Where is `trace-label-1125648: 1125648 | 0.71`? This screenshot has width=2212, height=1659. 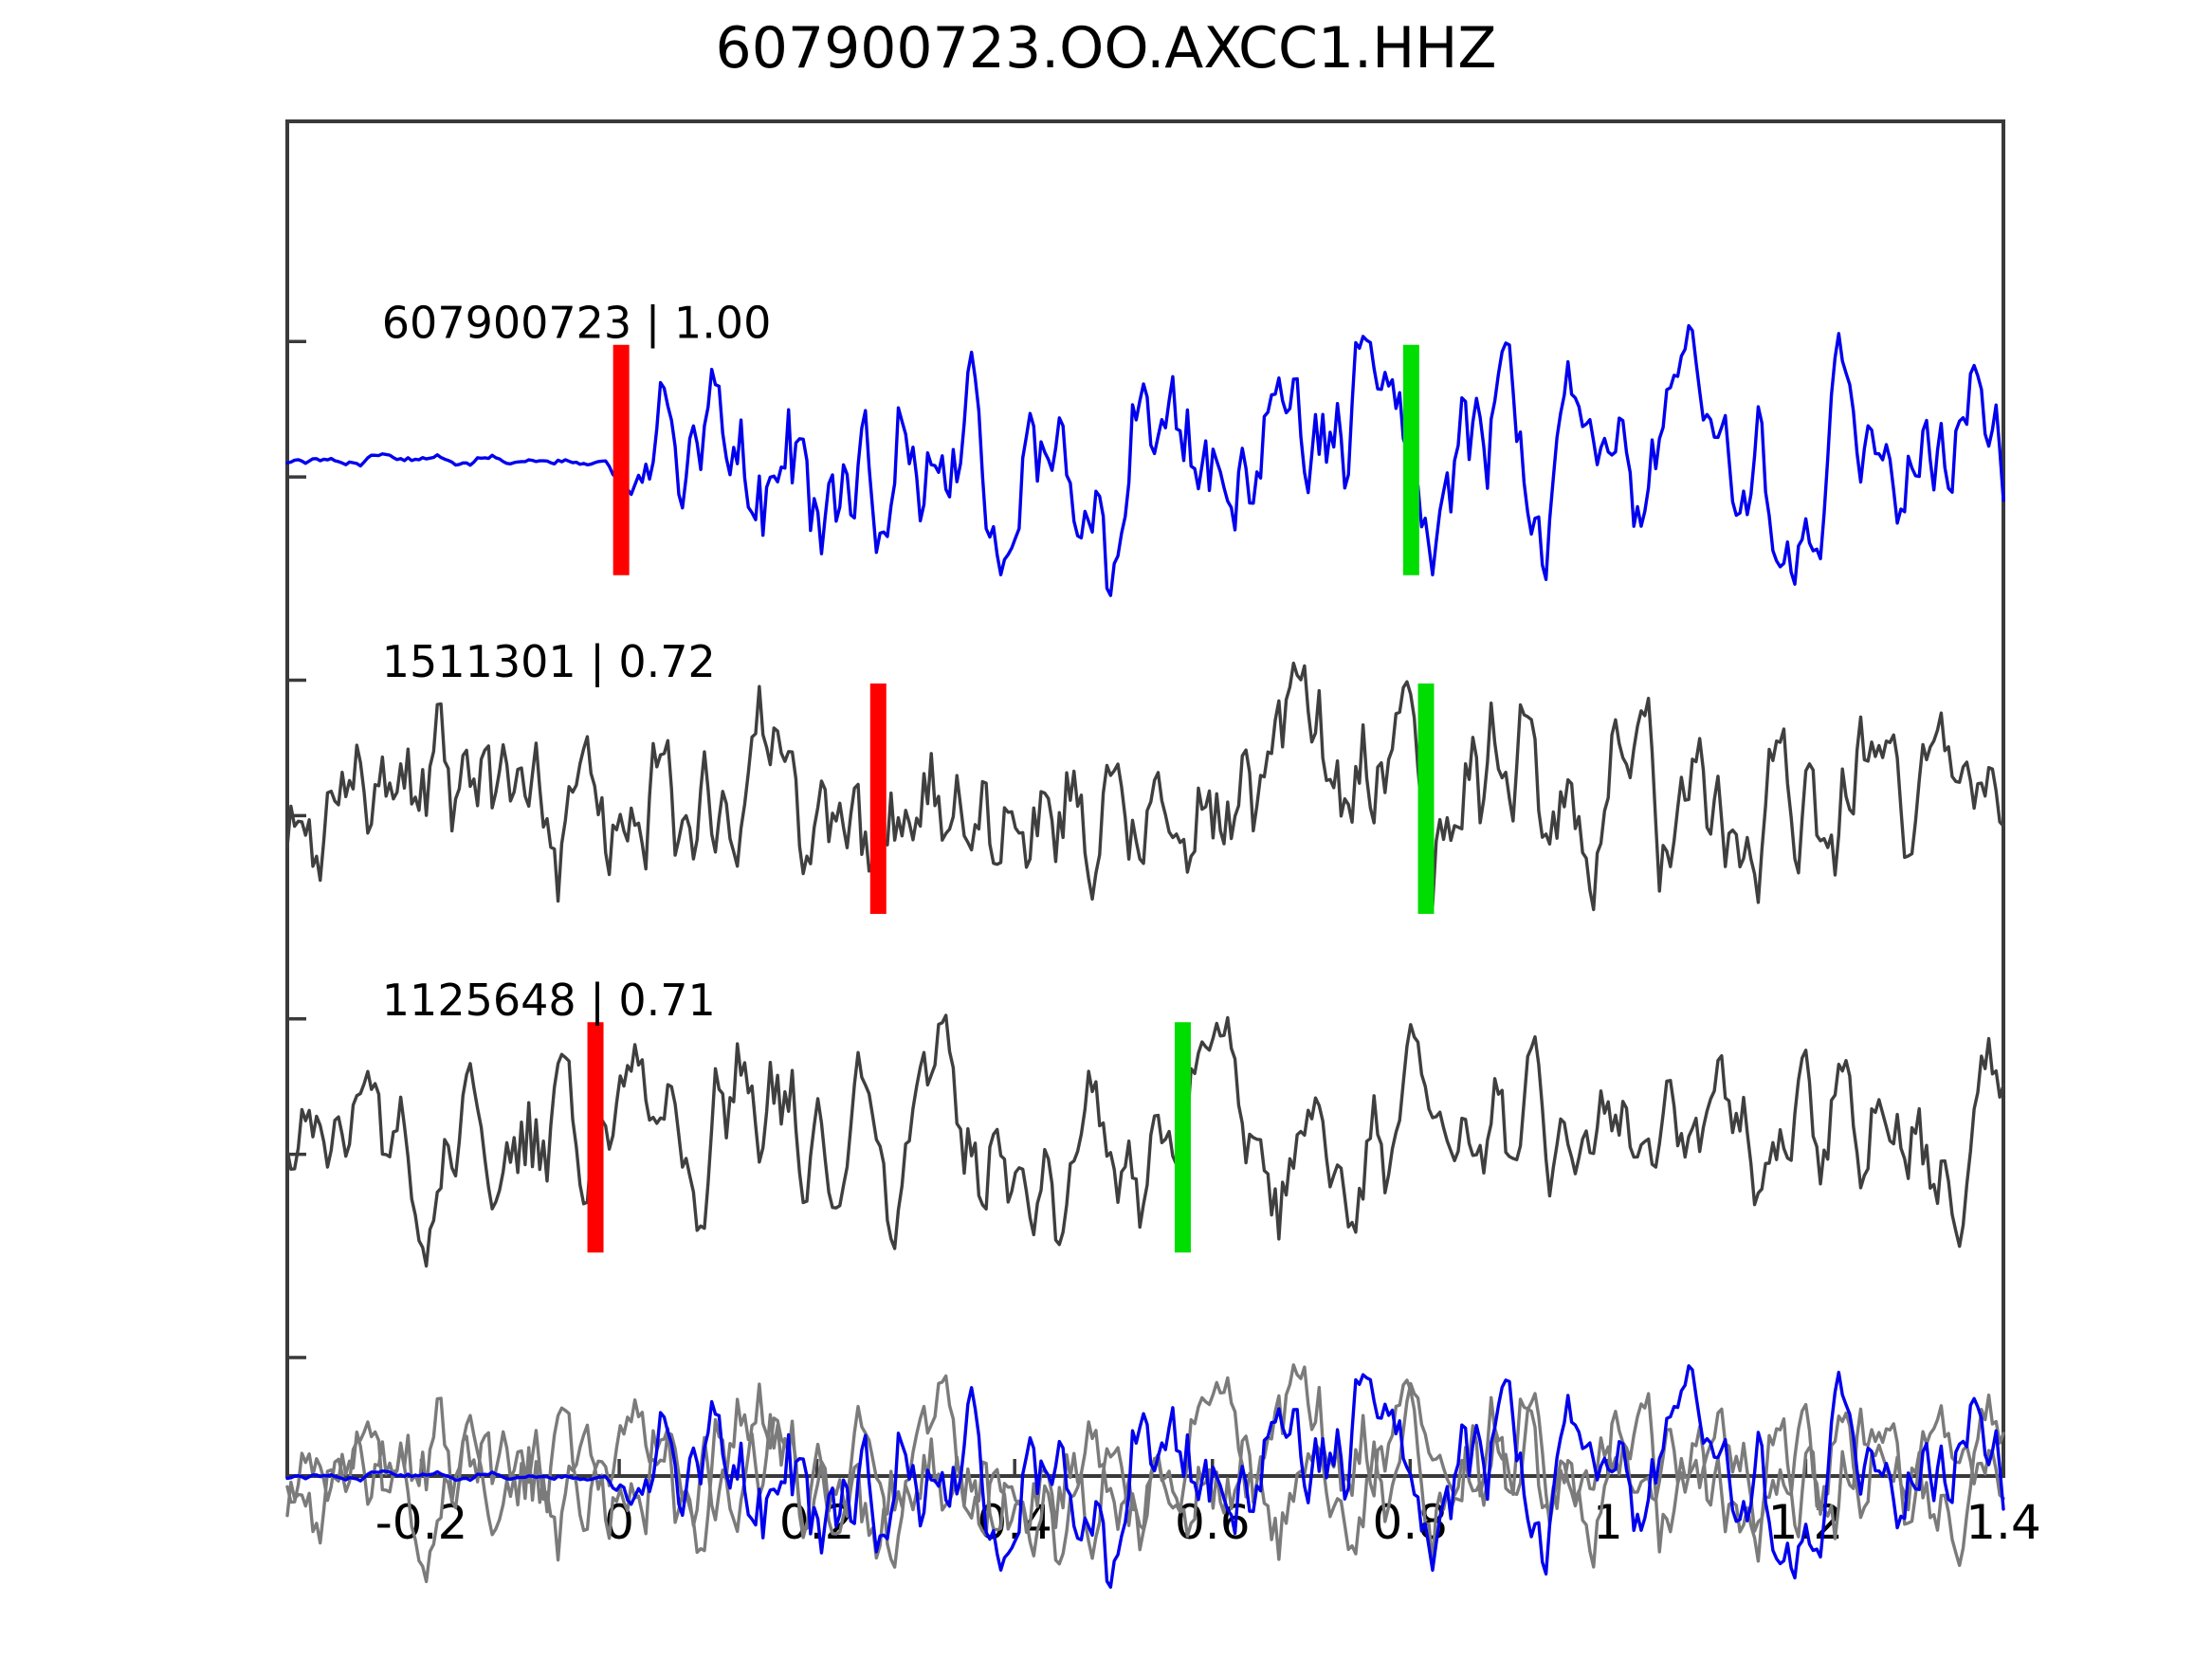
trace-label-1125648: 1125648 | 0.71 is located at coordinates (549, 1001).